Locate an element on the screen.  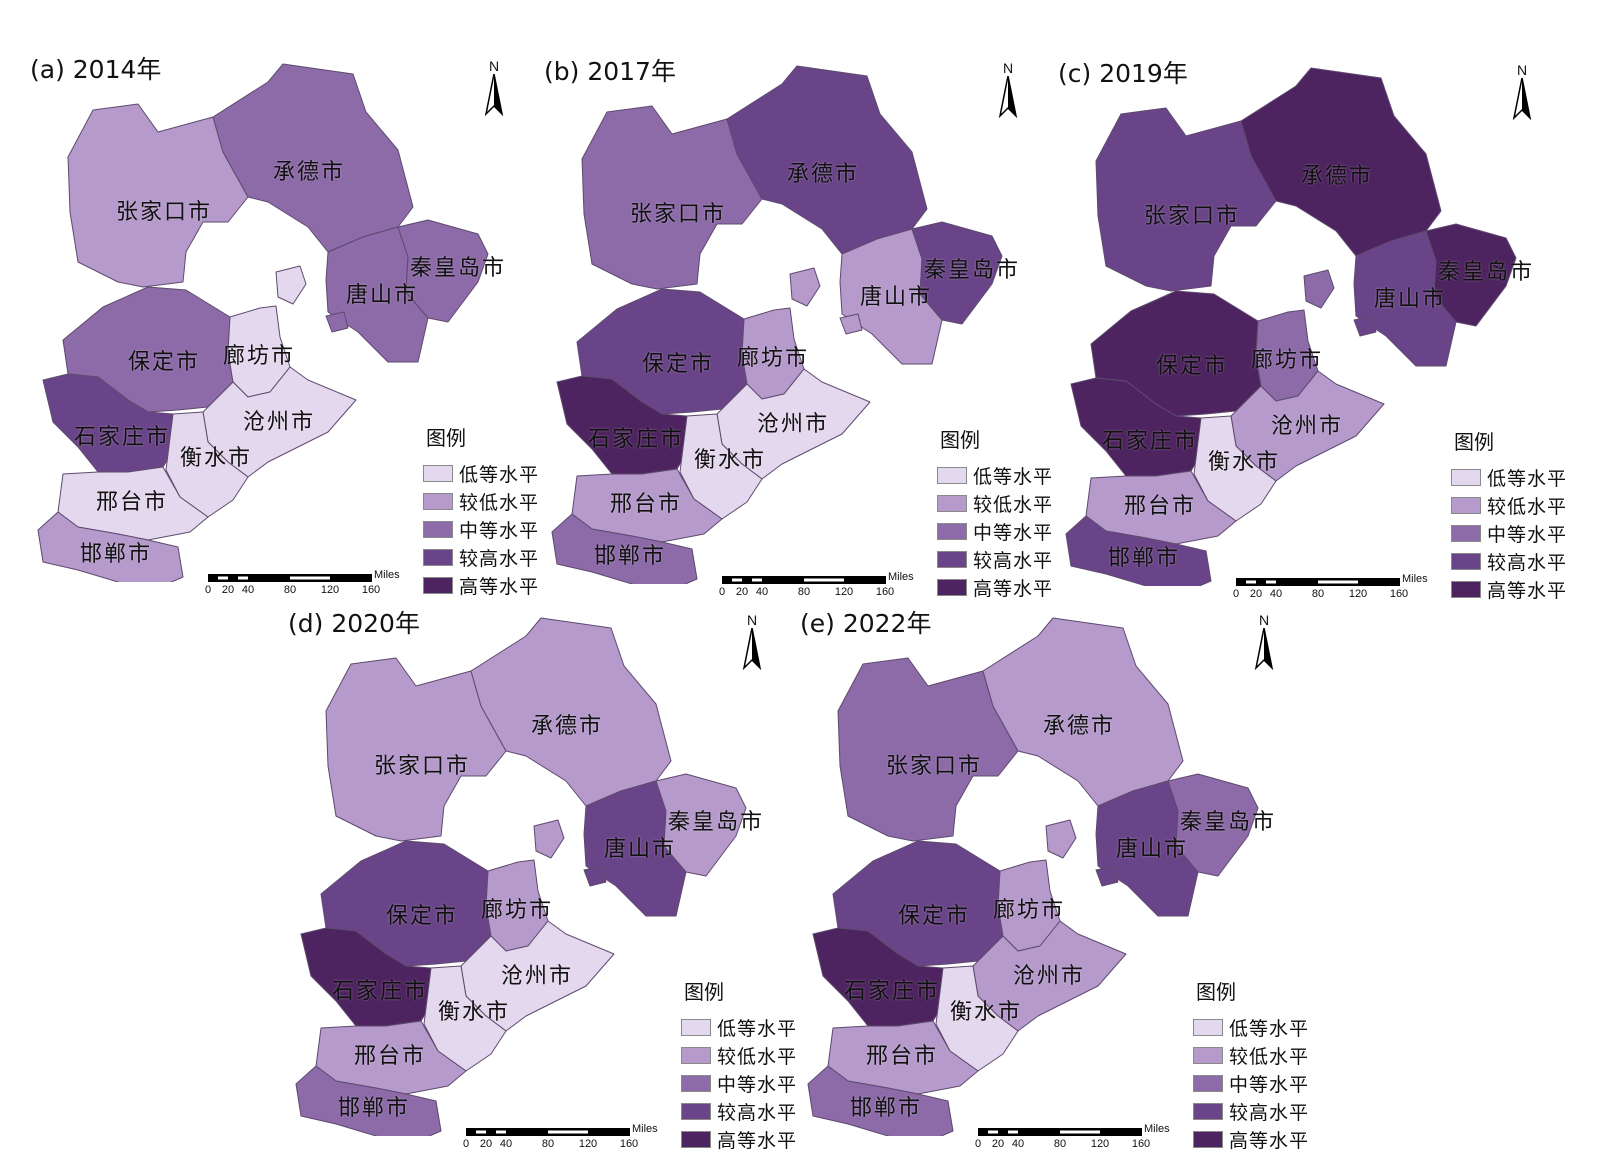
city-label-baoding: 保定市 is located at coordinates (678, 364).